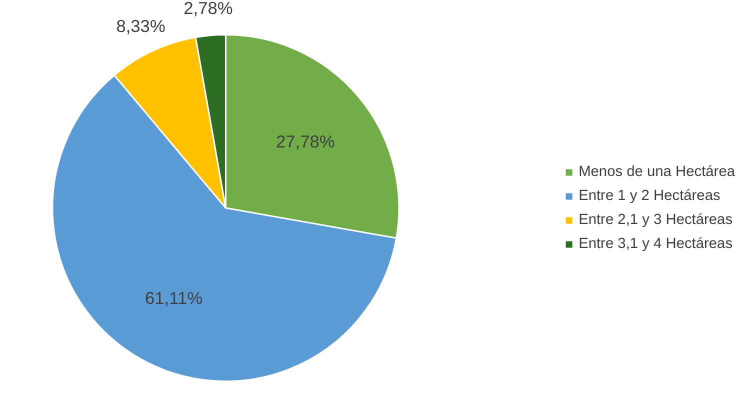  Describe the element at coordinates (141, 26) in the screenshot. I see `data-label: 8,33%` at that location.